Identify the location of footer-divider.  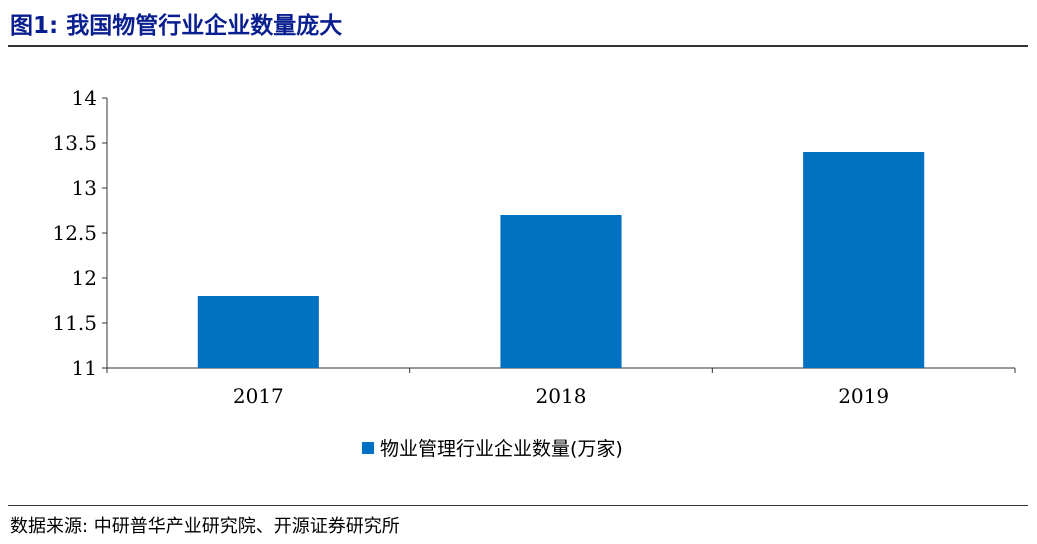
(518, 505).